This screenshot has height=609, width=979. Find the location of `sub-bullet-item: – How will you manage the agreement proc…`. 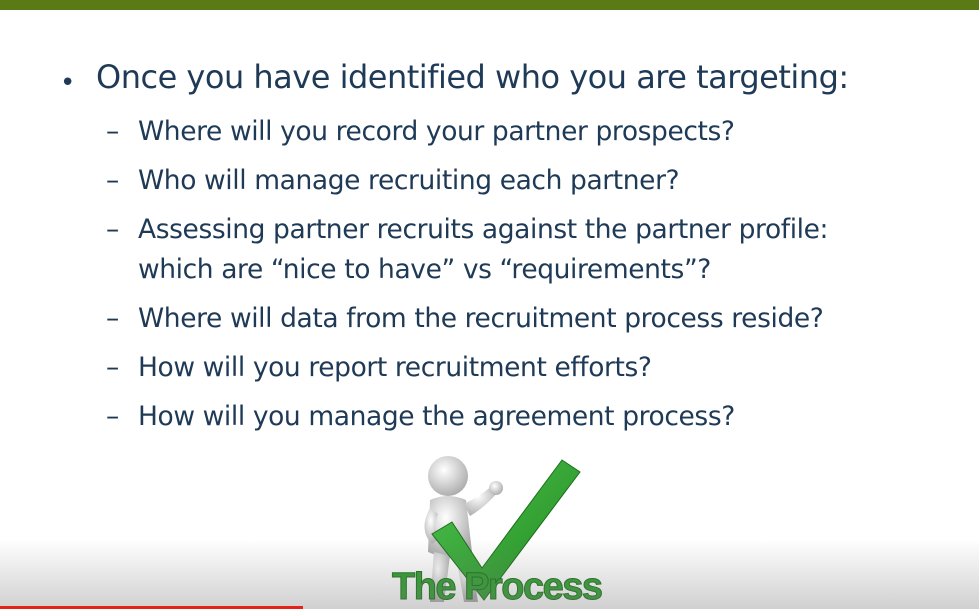

sub-bullet-item: – How will you manage the agreement proc… is located at coordinates (467, 417).